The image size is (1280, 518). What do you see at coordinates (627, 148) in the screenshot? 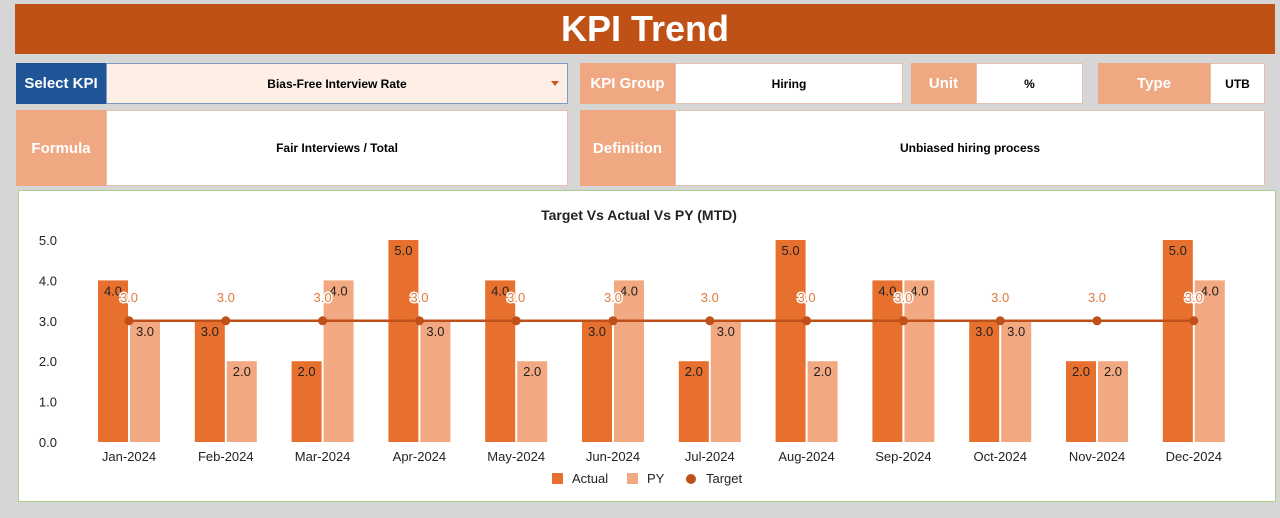
I see `definition-label: Definition` at bounding box center [627, 148].